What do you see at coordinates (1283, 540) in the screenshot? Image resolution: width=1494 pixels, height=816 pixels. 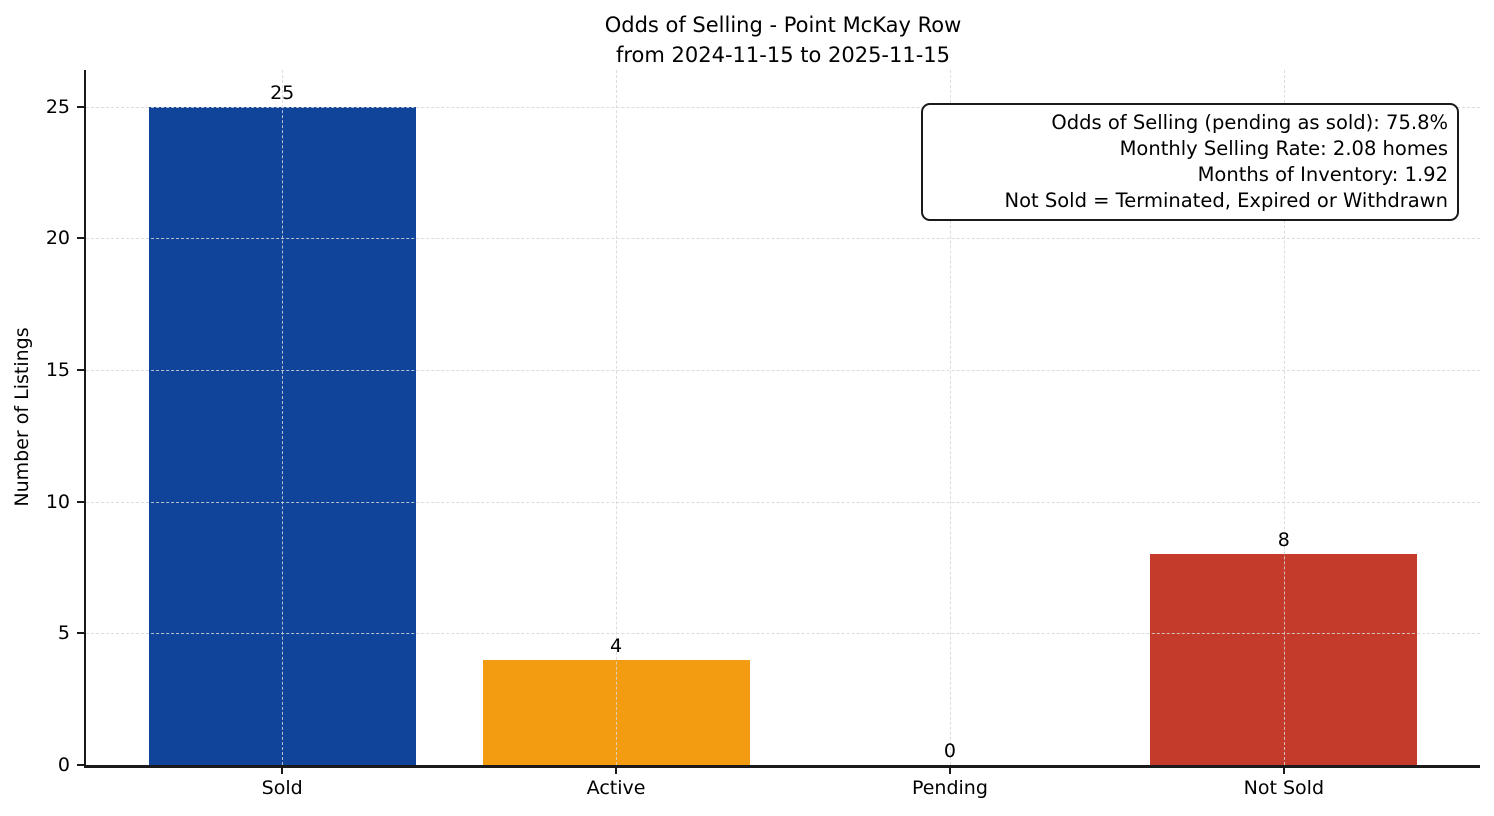 I see `bar-value-label: 8` at bounding box center [1283, 540].